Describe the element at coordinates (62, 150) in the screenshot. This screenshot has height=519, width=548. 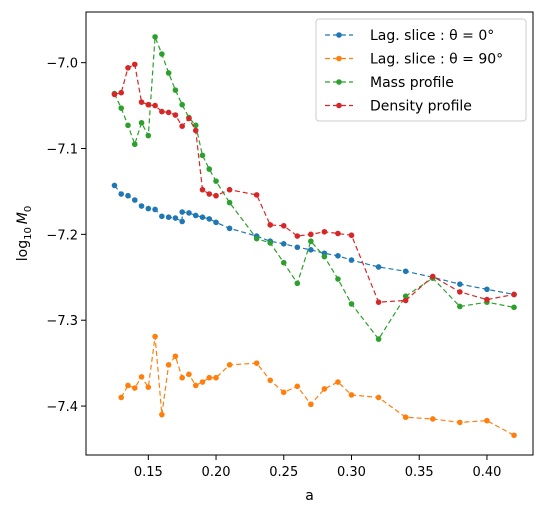
I see `y-tick-label: −7.1` at that location.